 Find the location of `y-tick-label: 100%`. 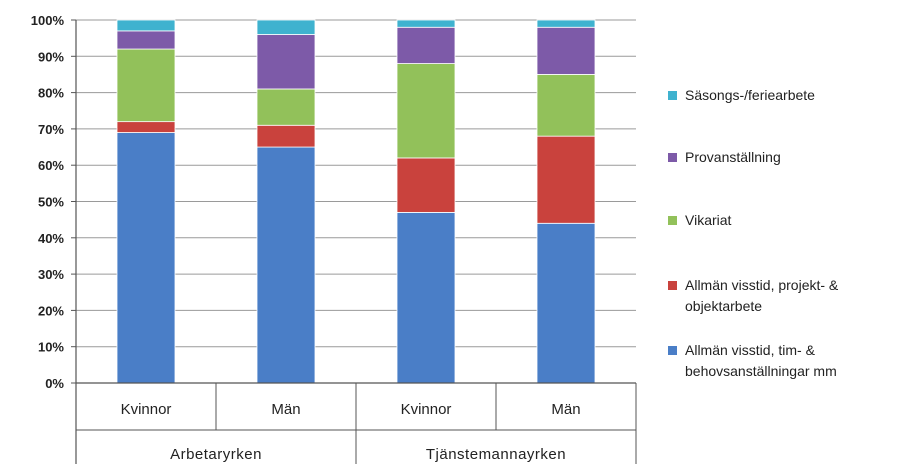

y-tick-label: 100% is located at coordinates (48, 20).